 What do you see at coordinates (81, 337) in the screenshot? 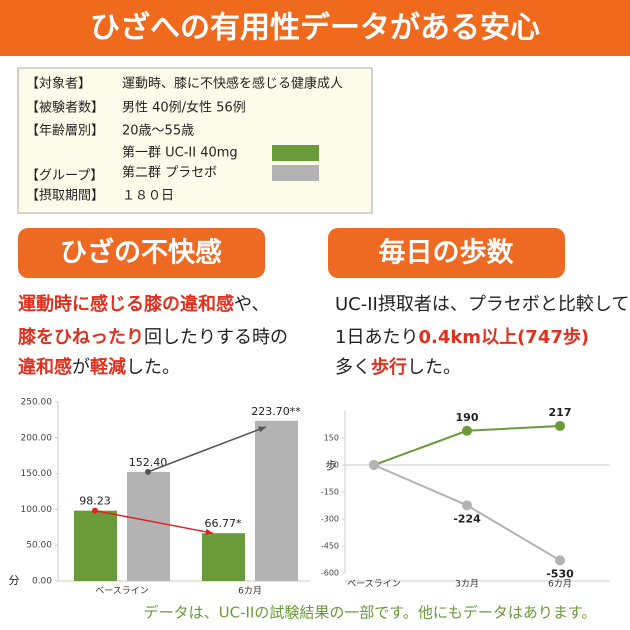
I see `text-segment: 膝をひねったり` at bounding box center [81, 337].